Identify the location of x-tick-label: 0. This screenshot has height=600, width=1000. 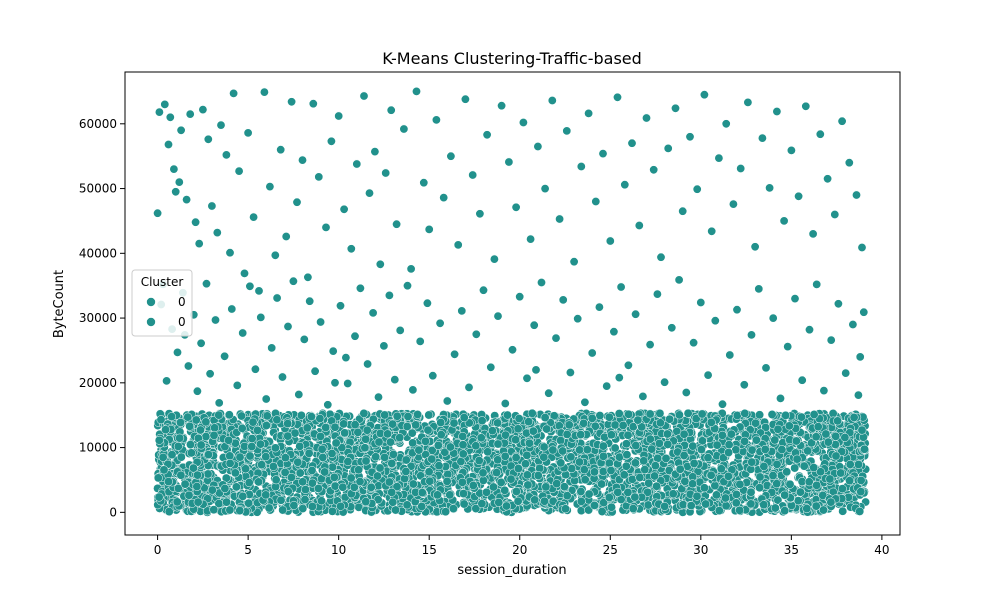
(158, 550).